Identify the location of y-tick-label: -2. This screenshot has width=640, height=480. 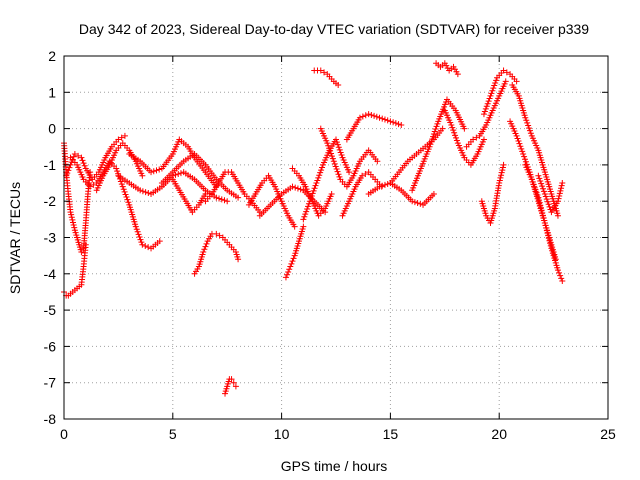
(50, 201).